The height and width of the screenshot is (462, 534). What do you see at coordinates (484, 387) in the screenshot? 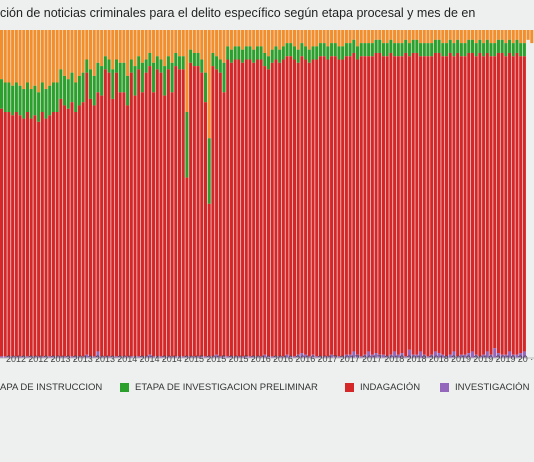
I see `legend-item: INVESTIGACIÓN` at bounding box center [484, 387].